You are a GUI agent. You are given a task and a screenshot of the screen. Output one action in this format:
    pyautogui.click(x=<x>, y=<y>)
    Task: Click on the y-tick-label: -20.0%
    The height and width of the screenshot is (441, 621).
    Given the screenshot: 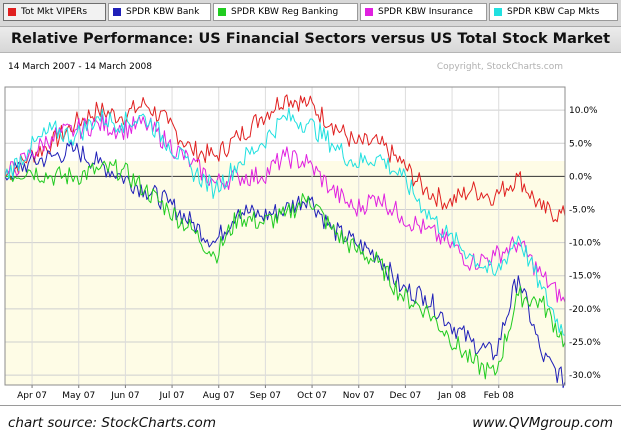 What is the action you would take?
    pyautogui.click(x=585, y=310)
    